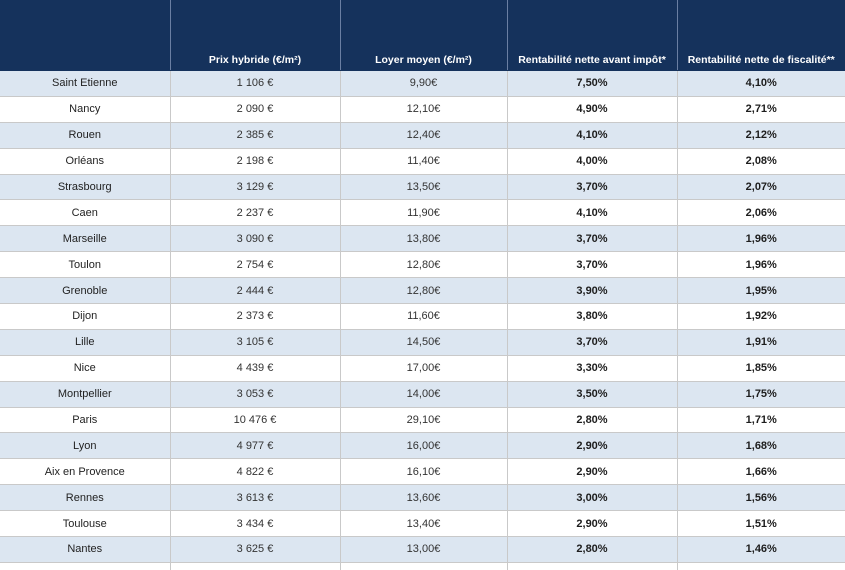  Describe the element at coordinates (761, 524) in the screenshot. I see `net-after-tax-cell: 1,51%` at that location.